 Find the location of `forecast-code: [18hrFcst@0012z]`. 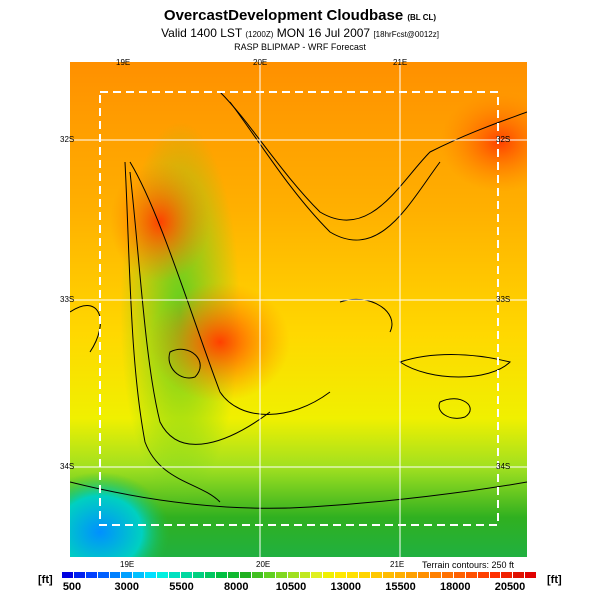

forecast-code: [18hrFcst@0012z] is located at coordinates (406, 34).